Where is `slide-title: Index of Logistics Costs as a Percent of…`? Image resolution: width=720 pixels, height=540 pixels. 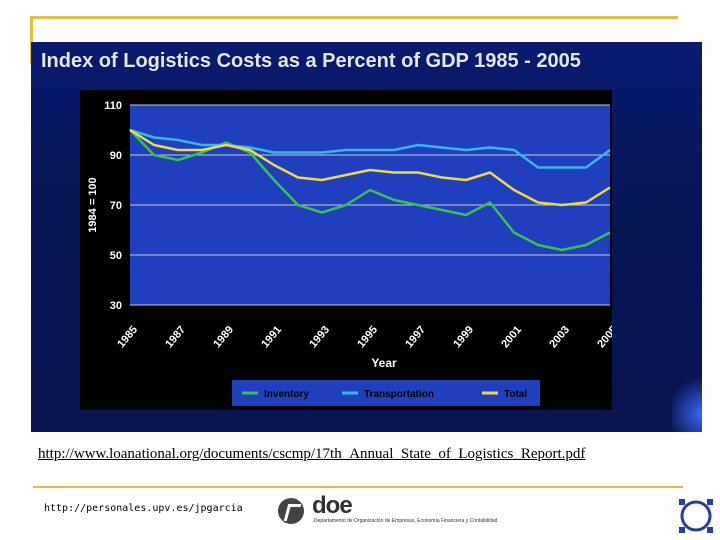
slide-title: Index of Logistics Costs as a Percent of… is located at coordinates (311, 61).